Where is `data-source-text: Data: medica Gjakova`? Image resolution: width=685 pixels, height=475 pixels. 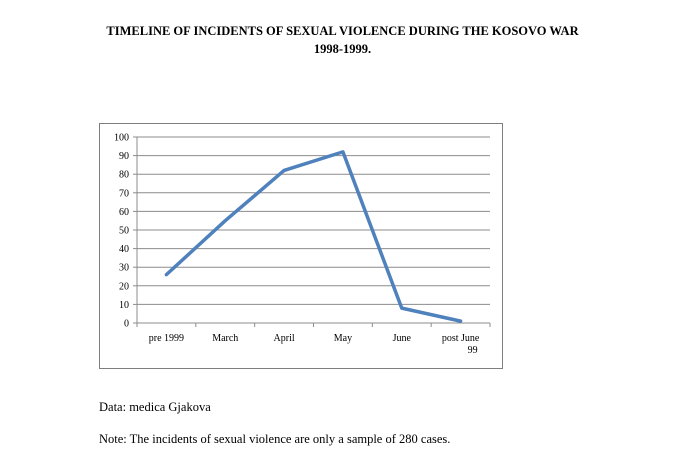
data-source-text: Data: medica Gjakova is located at coordinates (155, 407).